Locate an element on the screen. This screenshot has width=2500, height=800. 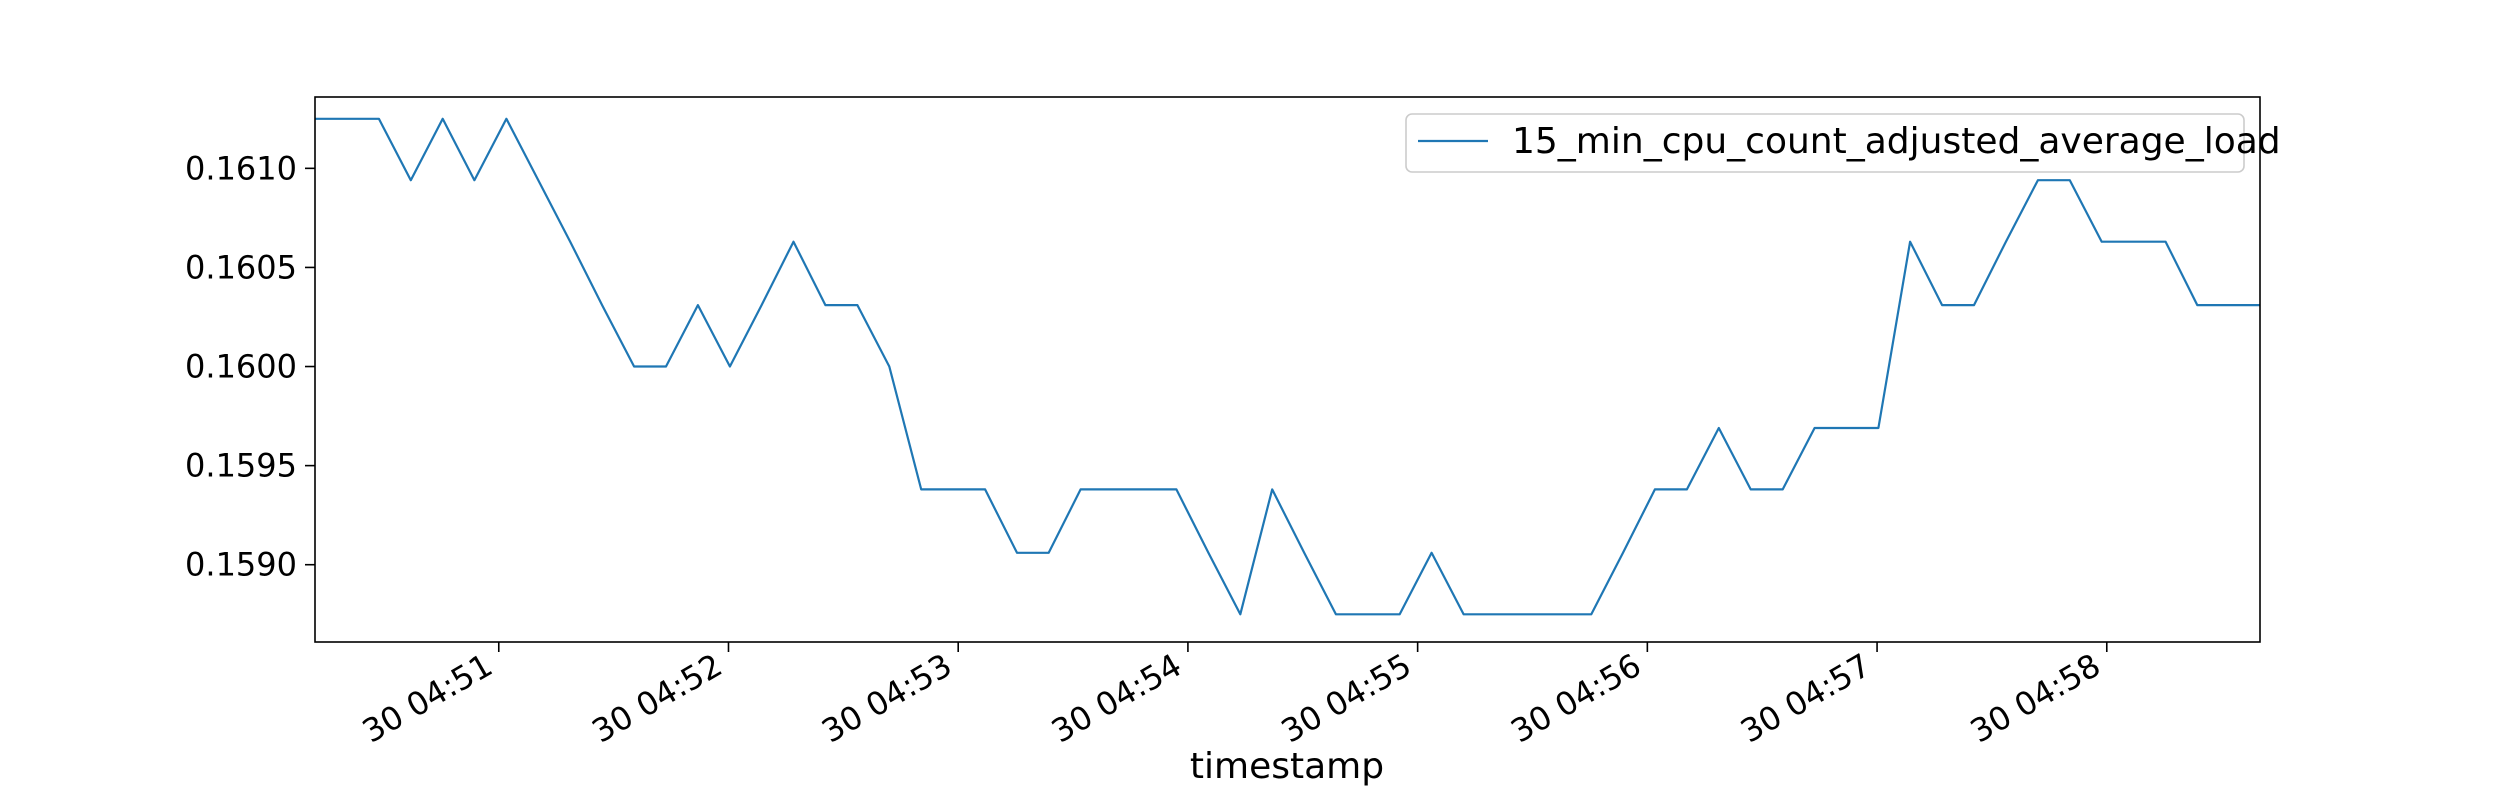
legend-label: 15_min_cpu_count_adjusted_average_load is located at coordinates (1896, 141).